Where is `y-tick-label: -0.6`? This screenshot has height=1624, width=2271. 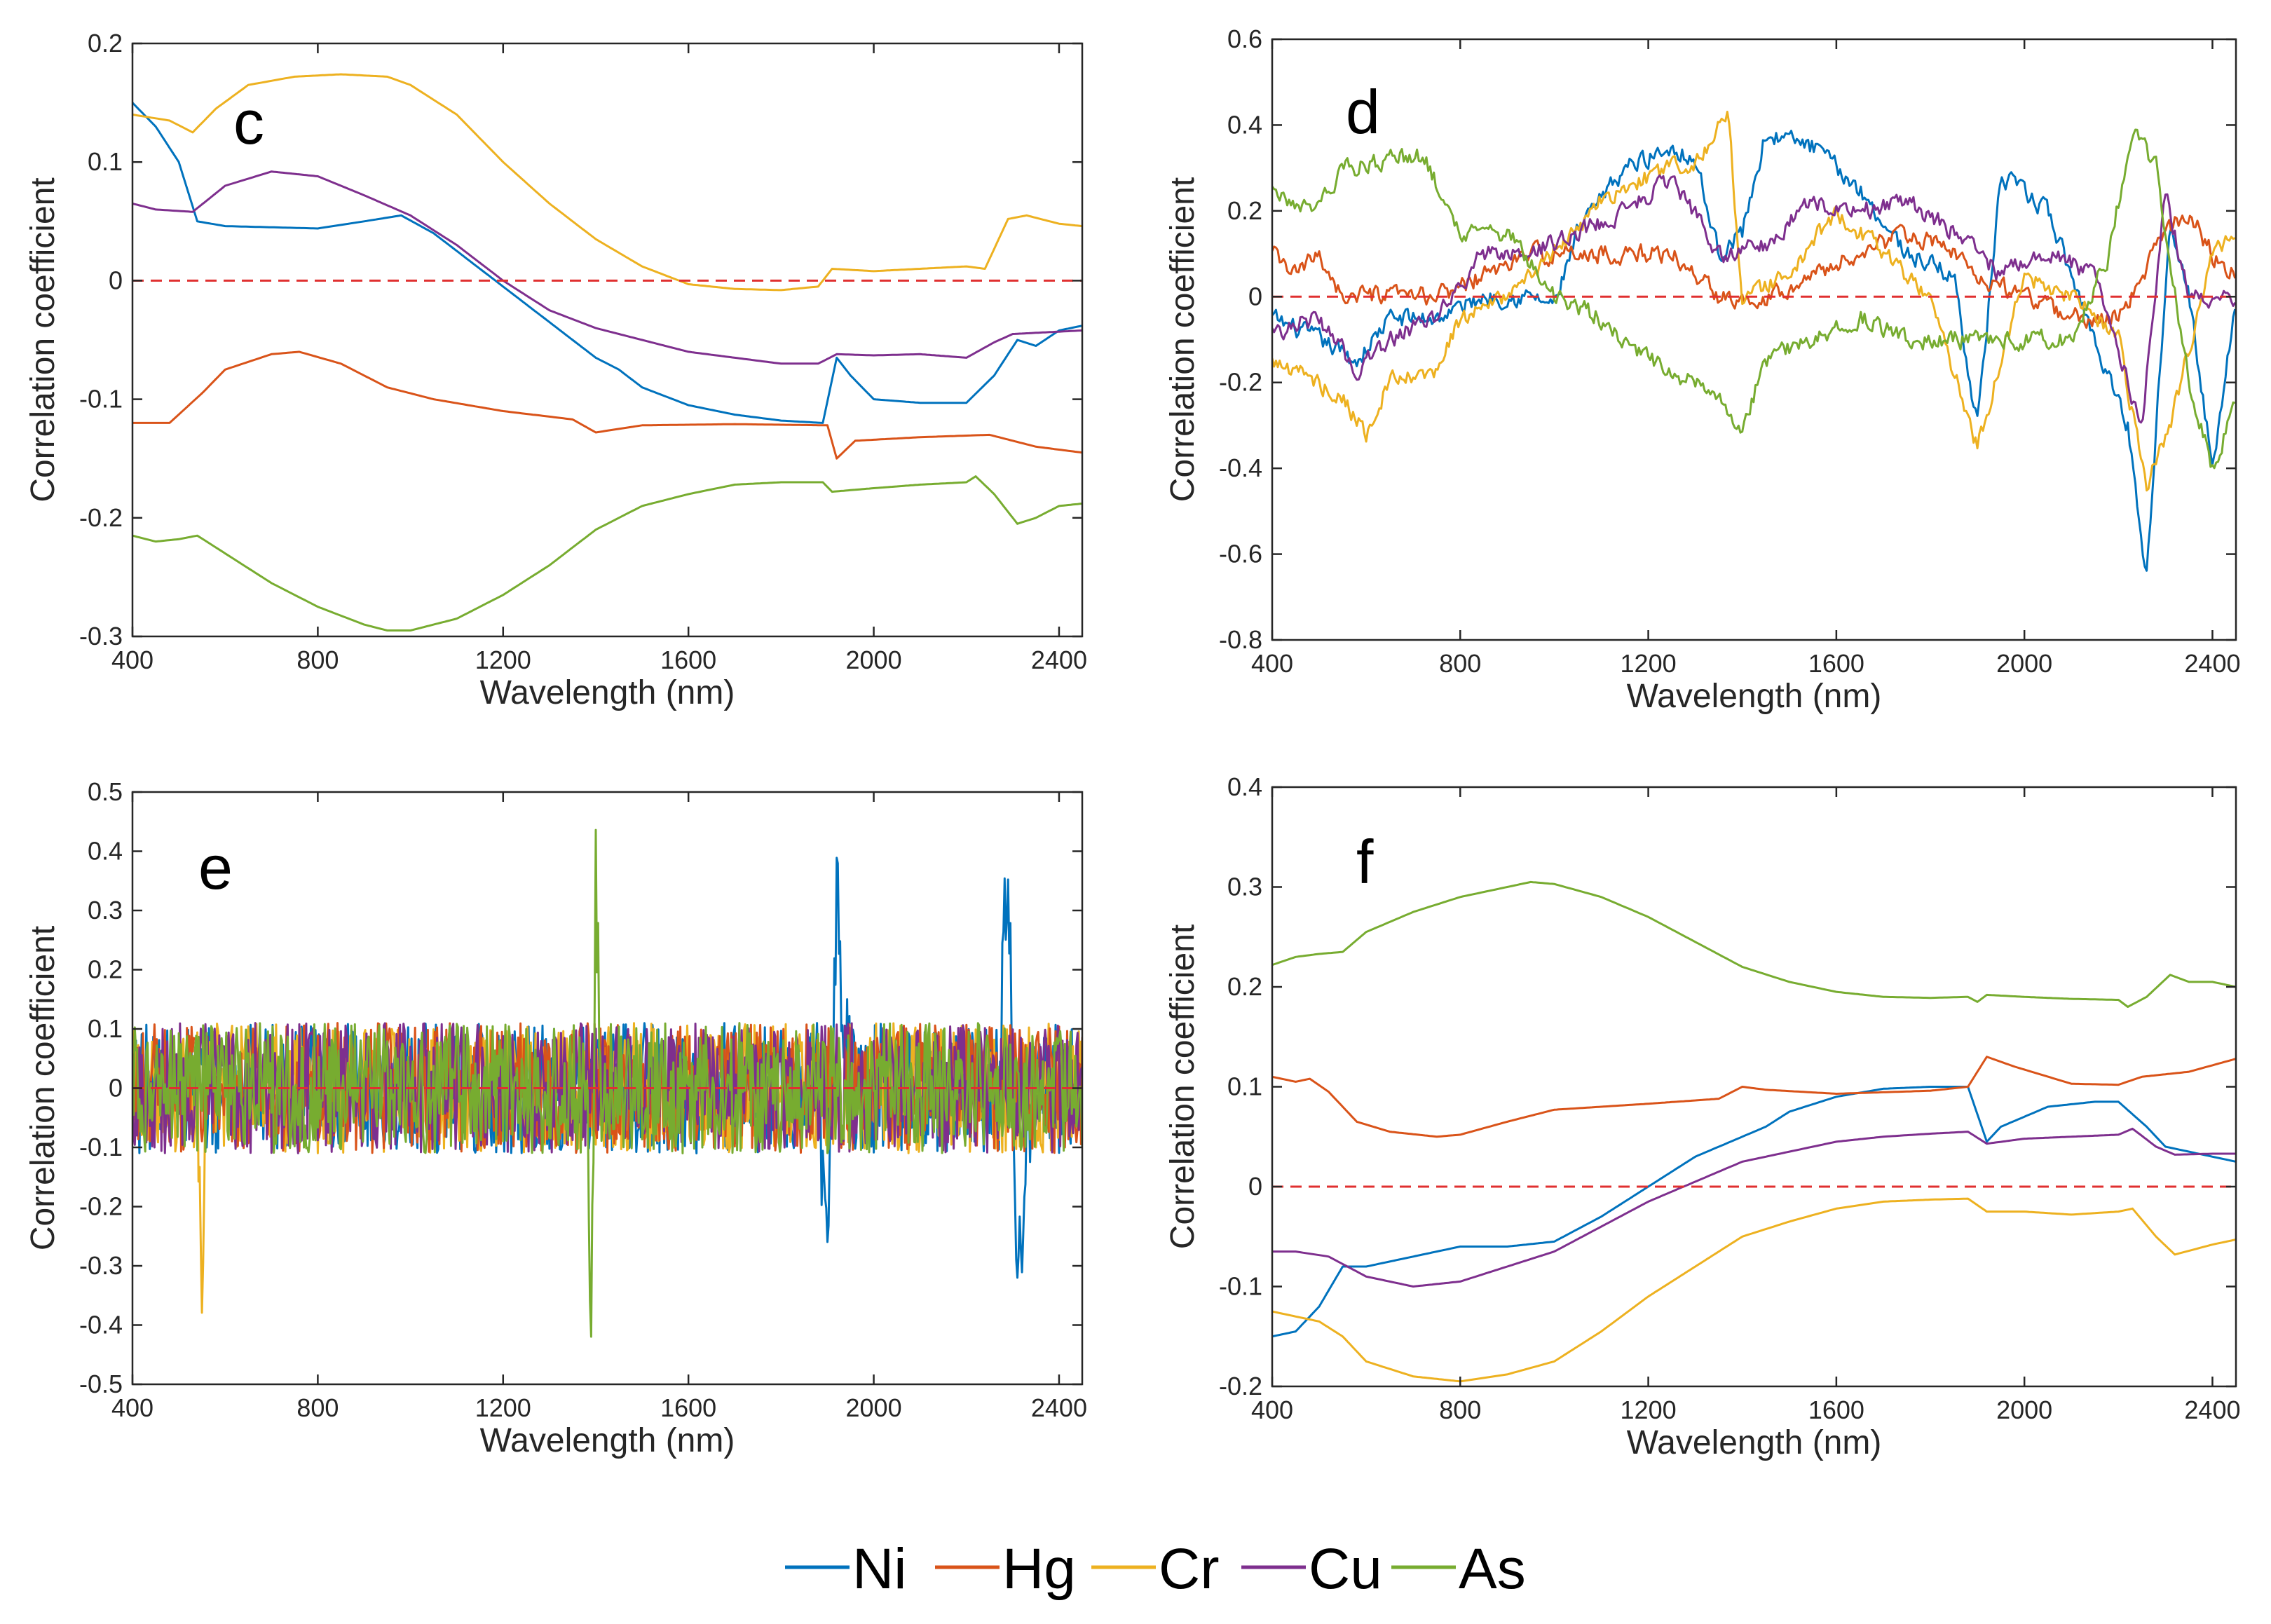
y-tick-label: -0.6 is located at coordinates (1240, 554).